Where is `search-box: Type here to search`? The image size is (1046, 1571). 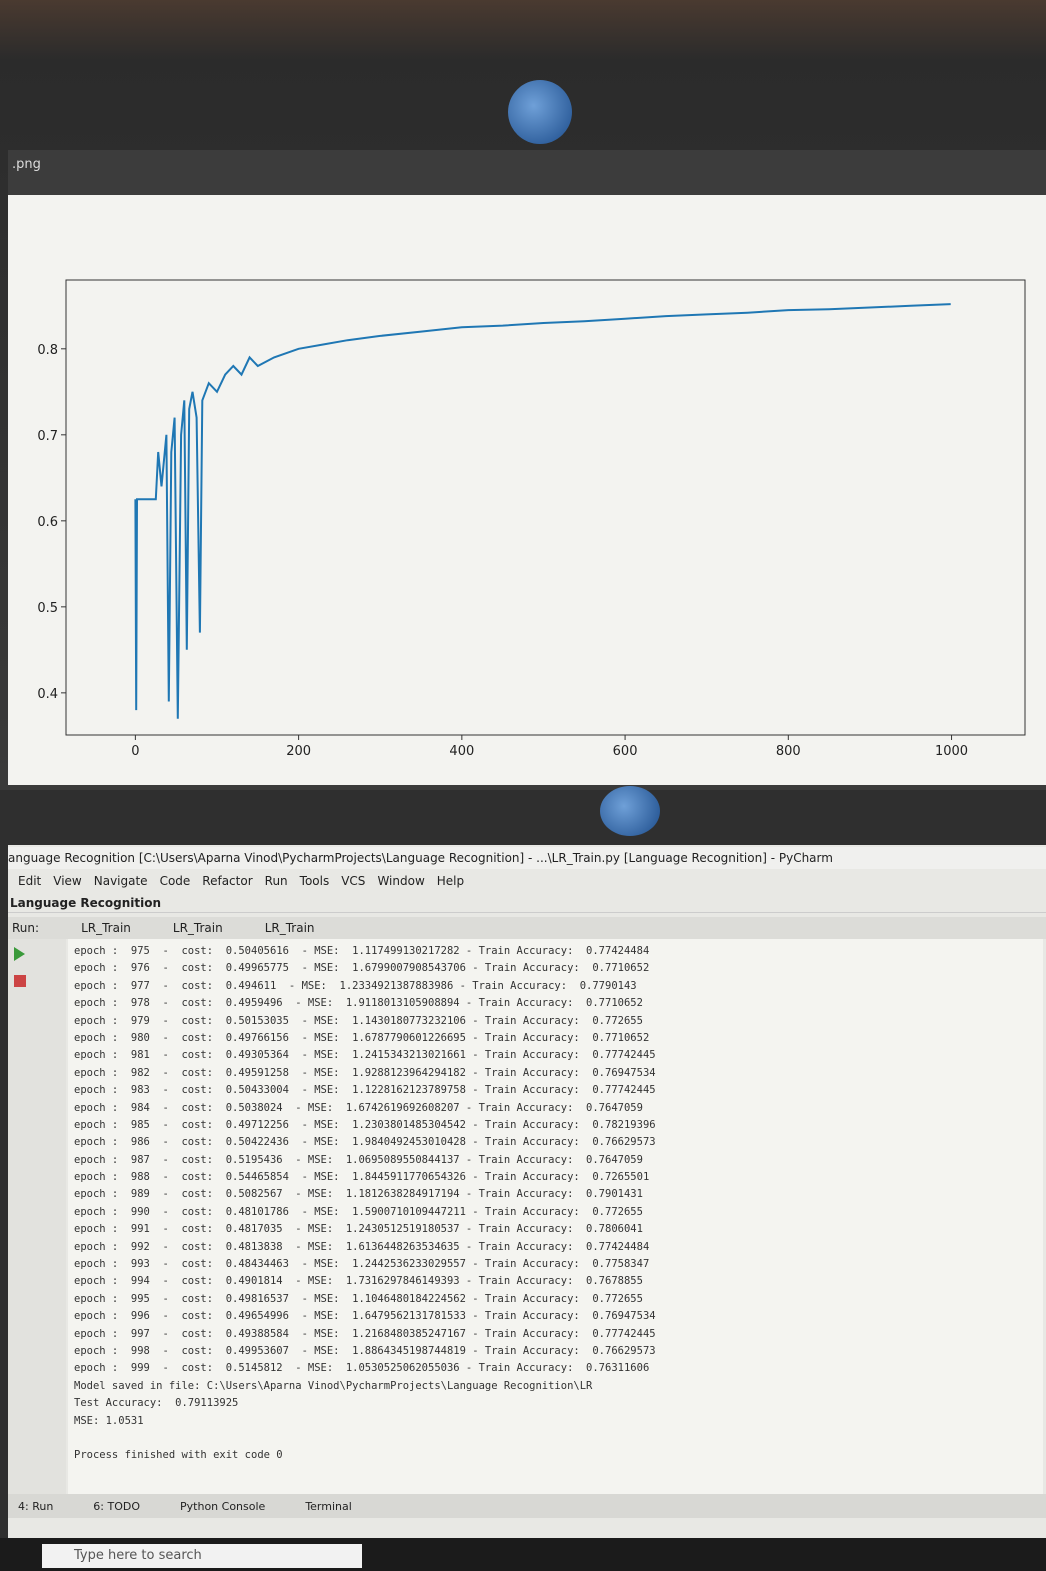 search-box: Type here to search is located at coordinates (202, 1556).